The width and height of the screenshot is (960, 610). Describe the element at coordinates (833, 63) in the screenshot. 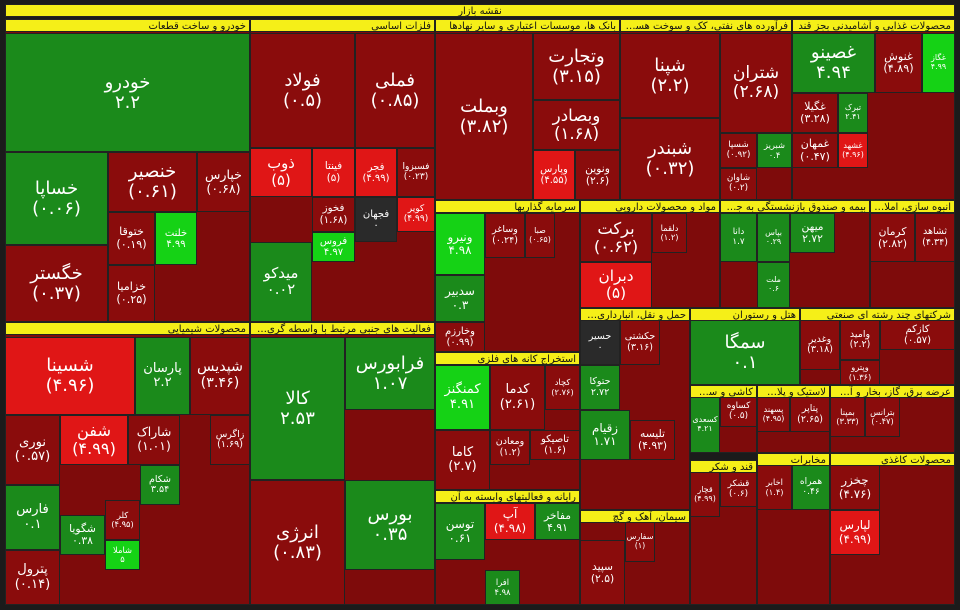

I see `stock-tile: غصینو ۴.۹۴` at that location.